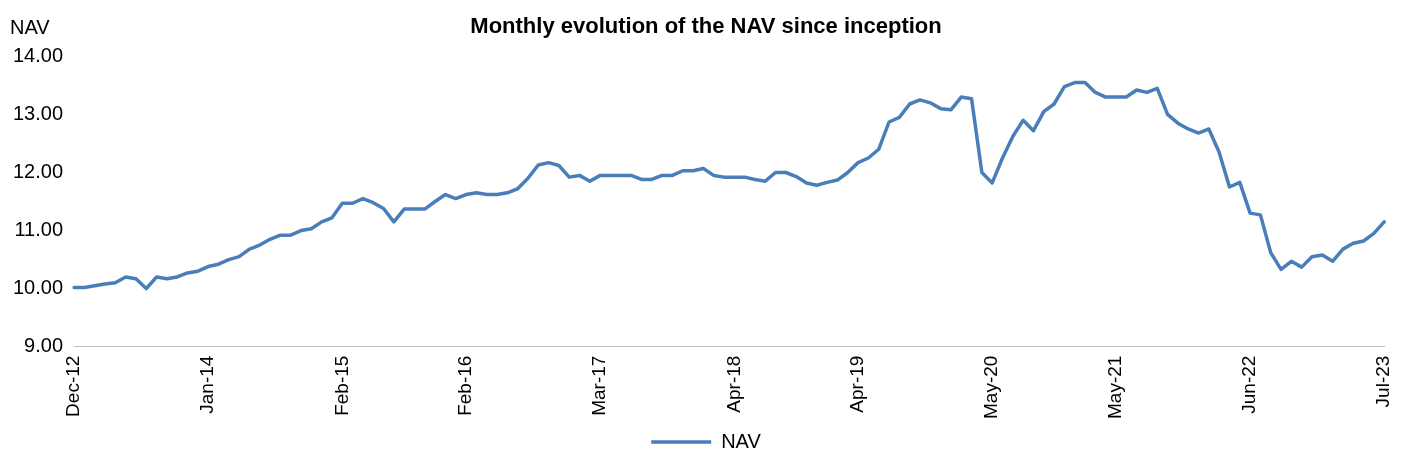 The height and width of the screenshot is (462, 1410). What do you see at coordinates (38, 54) in the screenshot?
I see `y-tick-label: 14.00` at bounding box center [38, 54].